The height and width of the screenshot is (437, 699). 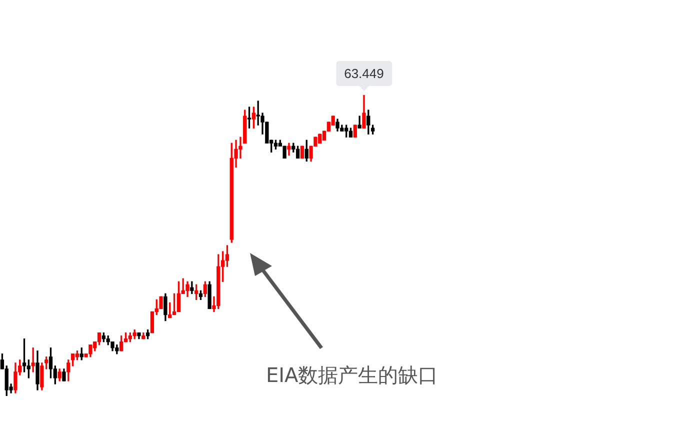 What do you see at coordinates (352, 375) in the screenshot?
I see `annotation: EIA数据产生的缺口` at bounding box center [352, 375].